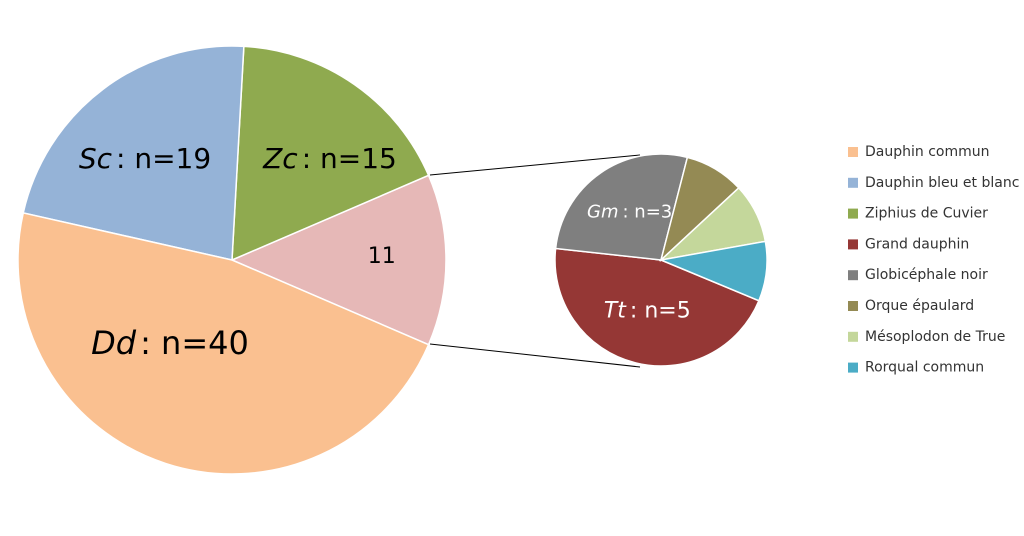 This screenshot has width=1024, height=536. What do you see at coordinates (163, 158) in the screenshot?
I see `label-value: : n=19` at bounding box center [163, 158].